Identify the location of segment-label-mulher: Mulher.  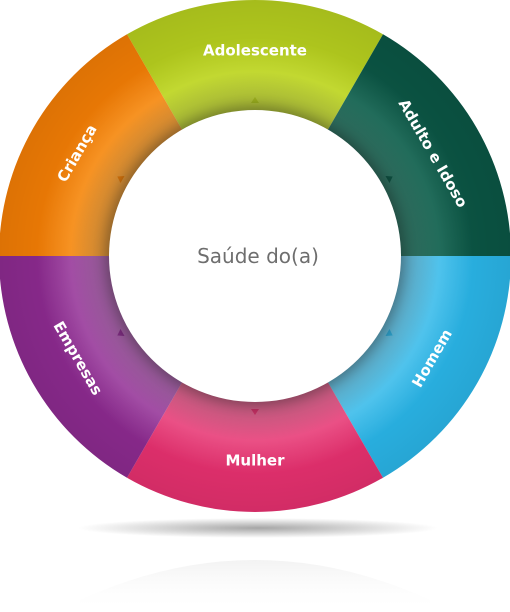
(256, 461).